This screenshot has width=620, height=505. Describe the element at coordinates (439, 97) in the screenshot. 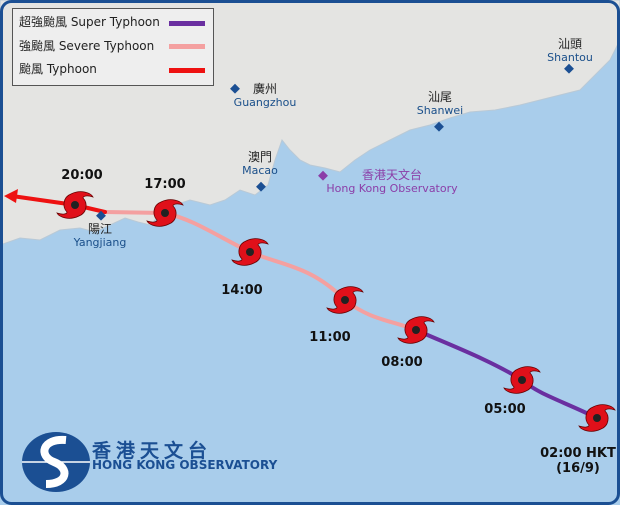

I see `place-name-zh: 汕尾` at that location.